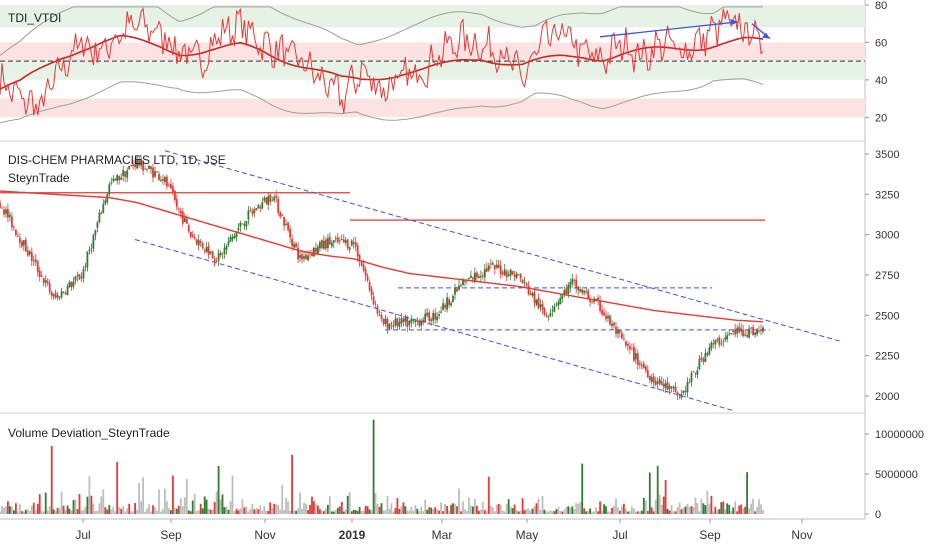 The image size is (932, 555). Describe the element at coordinates (34, 18) in the screenshot. I see `tdi-title: TDI_VTDI` at that location.